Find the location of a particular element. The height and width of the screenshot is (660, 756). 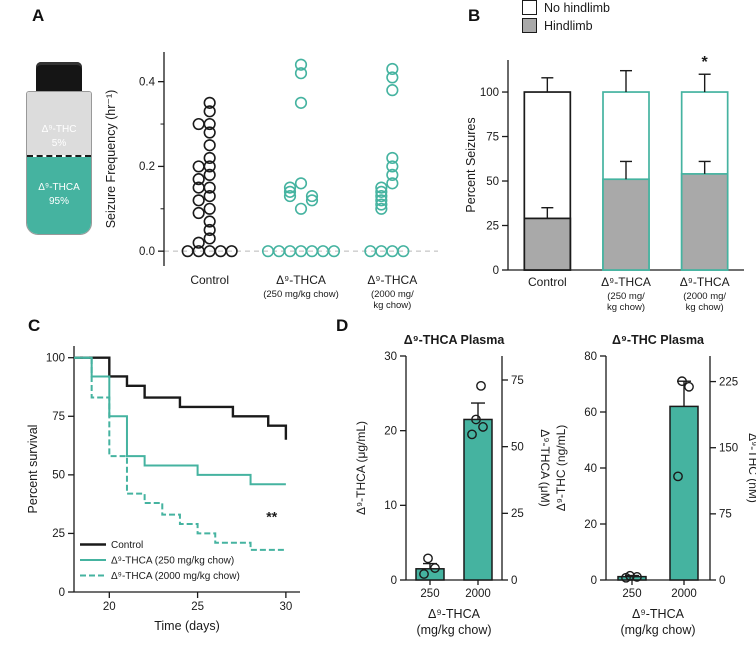

legend-row-hindlimb: Hindlimb is located at coordinates (566, 25).